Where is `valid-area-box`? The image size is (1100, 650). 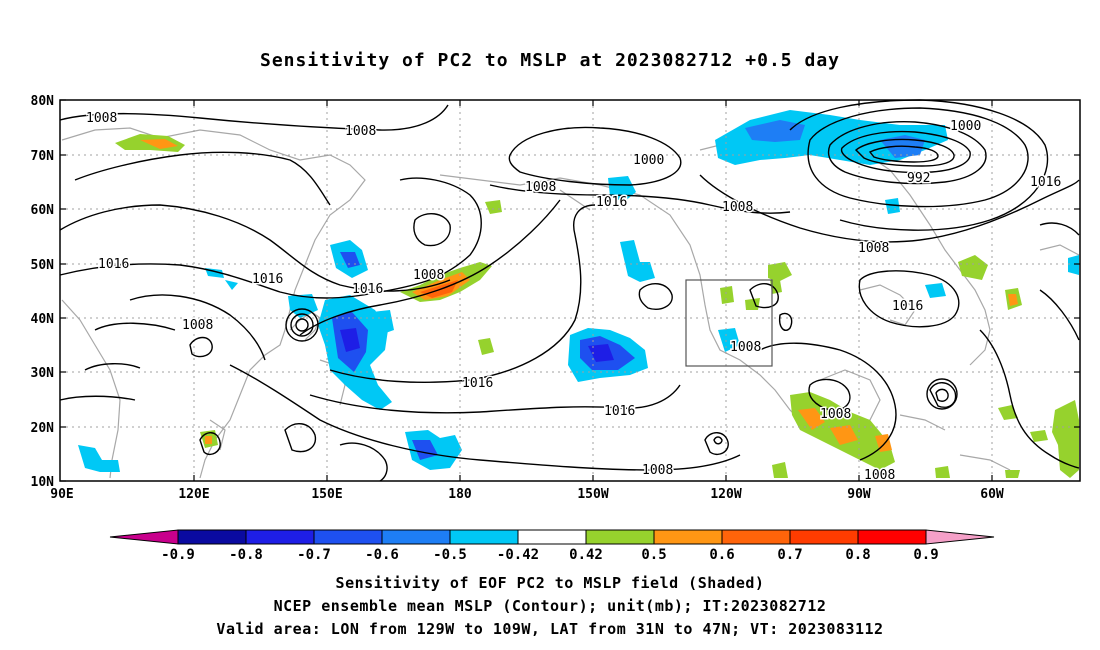
valid-area-box is located at coordinates (729, 323).